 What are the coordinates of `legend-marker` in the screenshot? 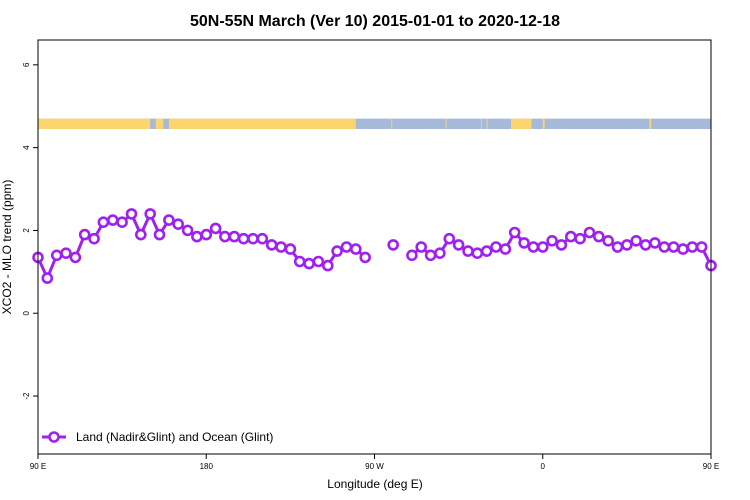 It's located at (54, 437).